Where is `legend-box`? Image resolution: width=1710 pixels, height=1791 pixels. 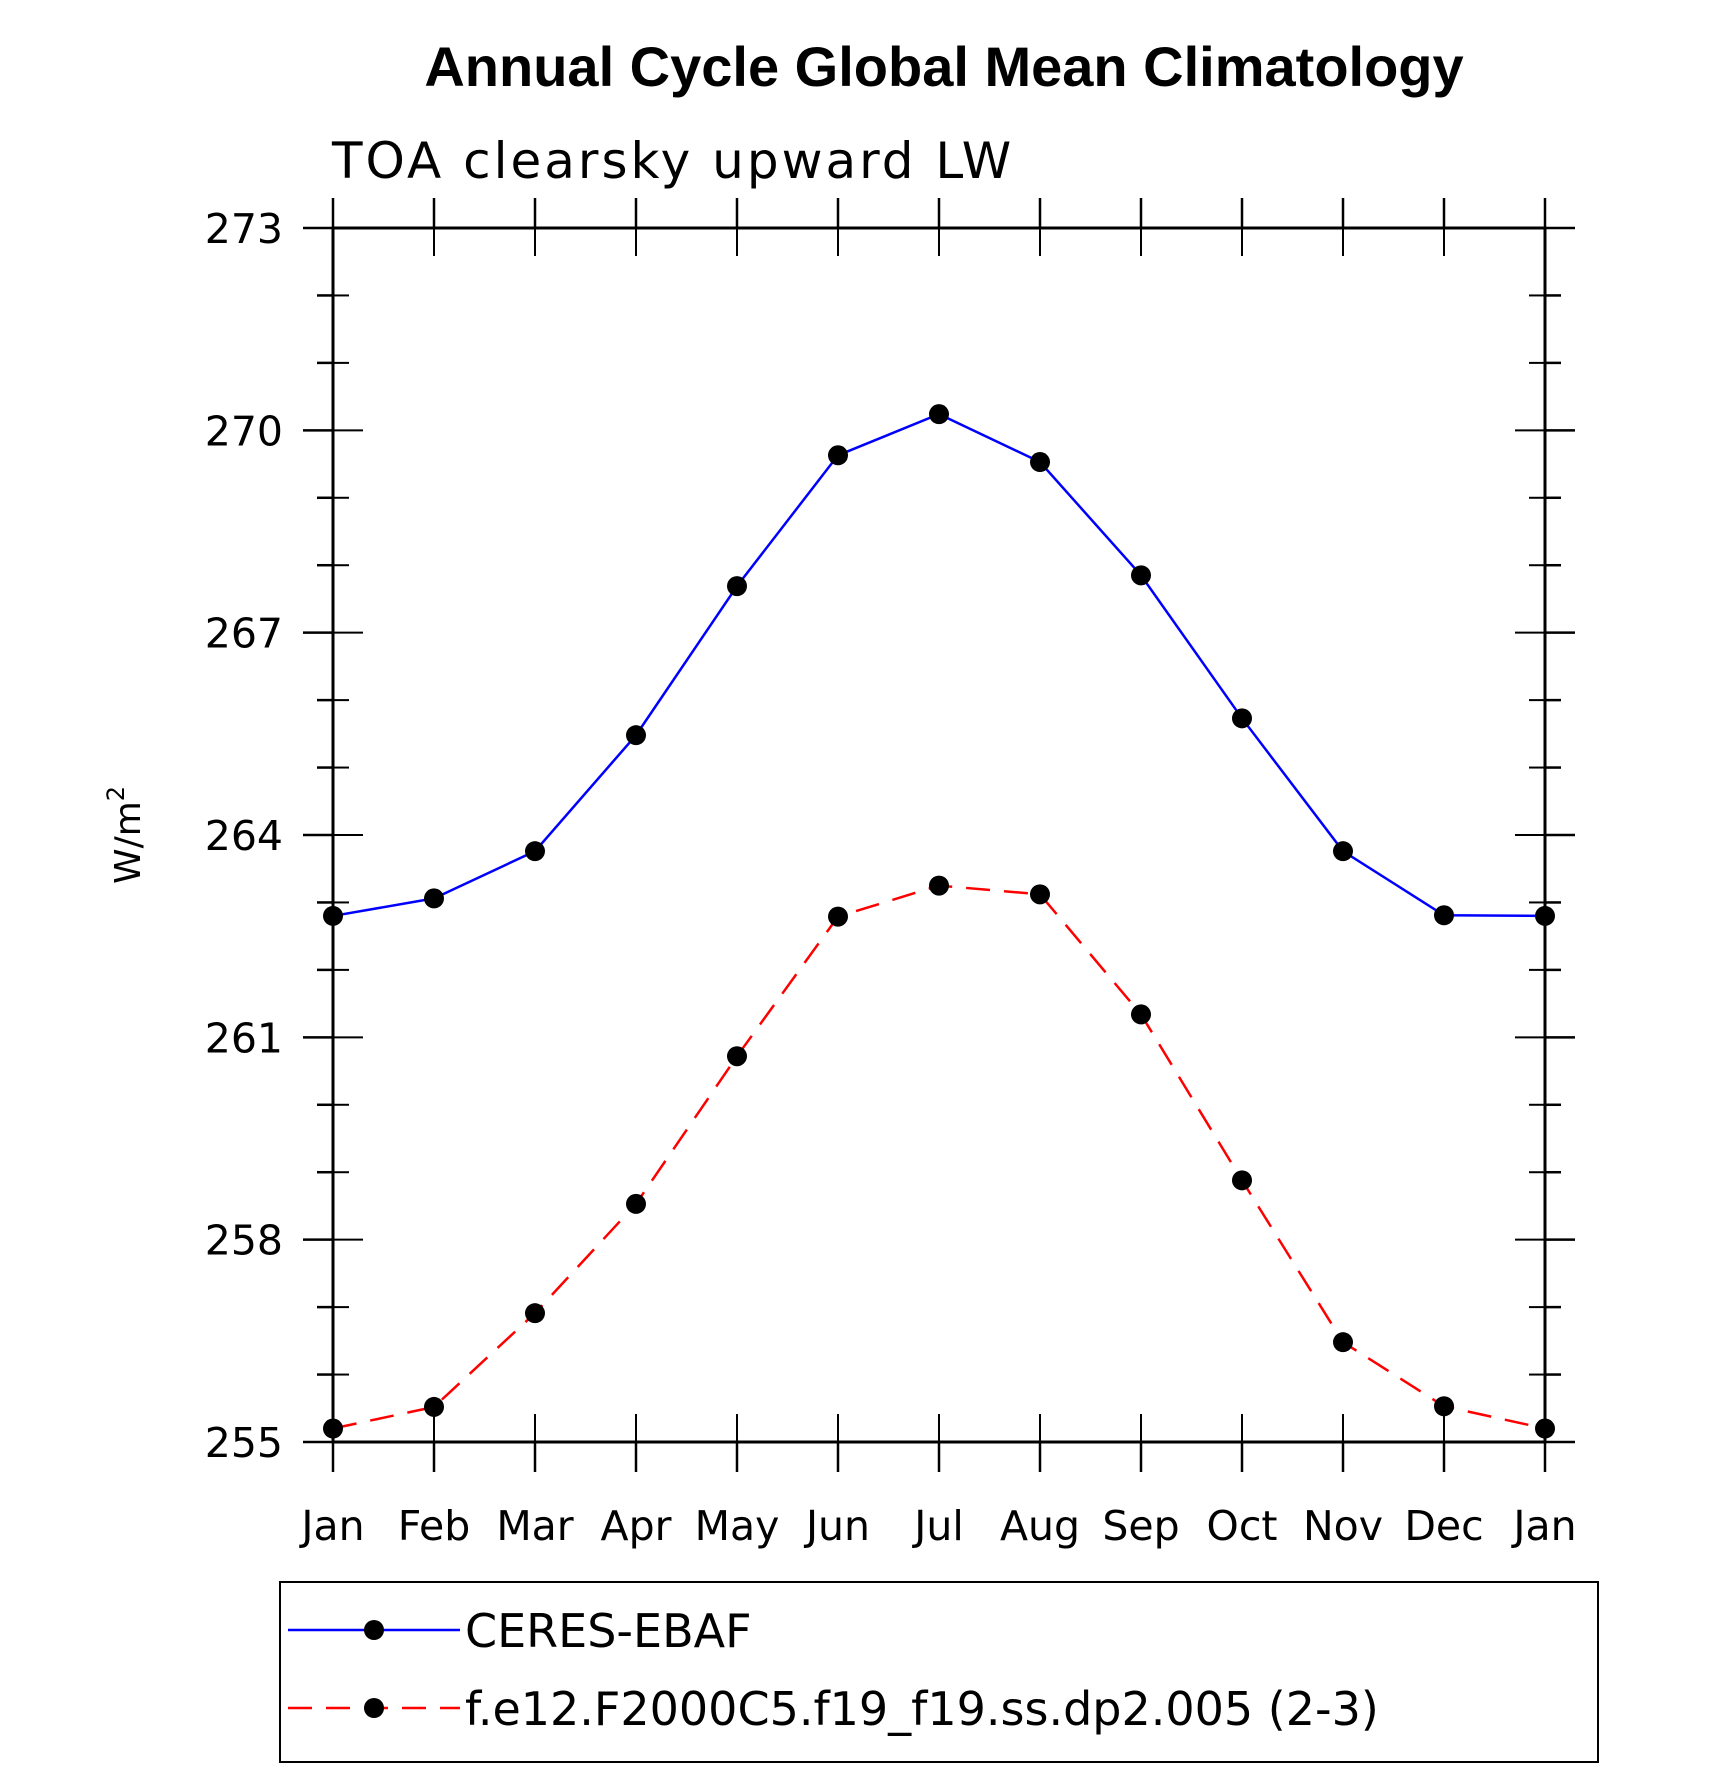 legend-box is located at coordinates (939, 1672).